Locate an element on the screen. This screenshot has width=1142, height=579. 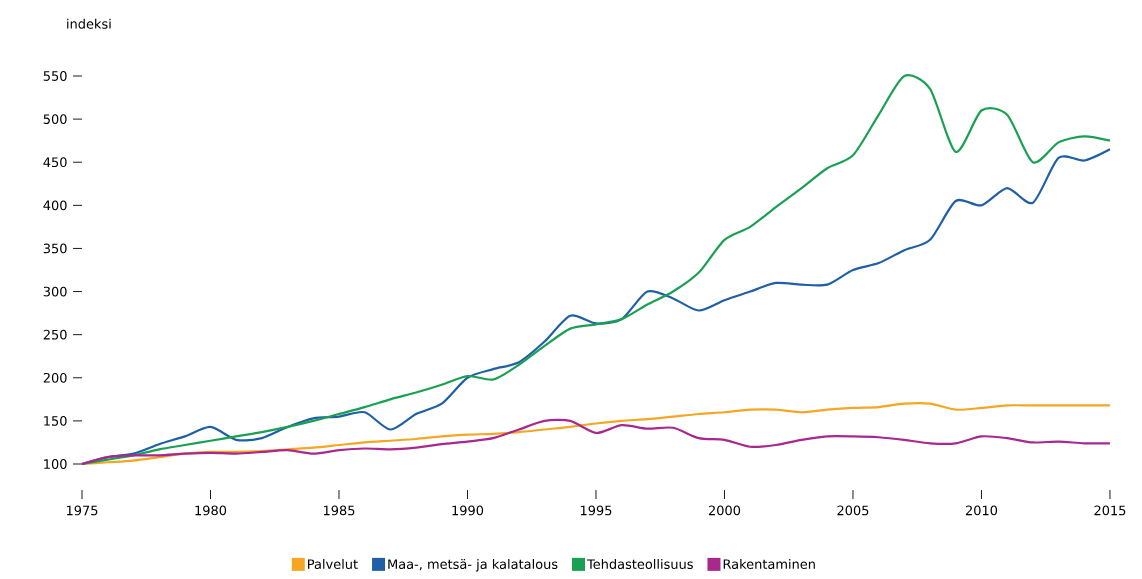
line-series is located at coordinates (596, 442).